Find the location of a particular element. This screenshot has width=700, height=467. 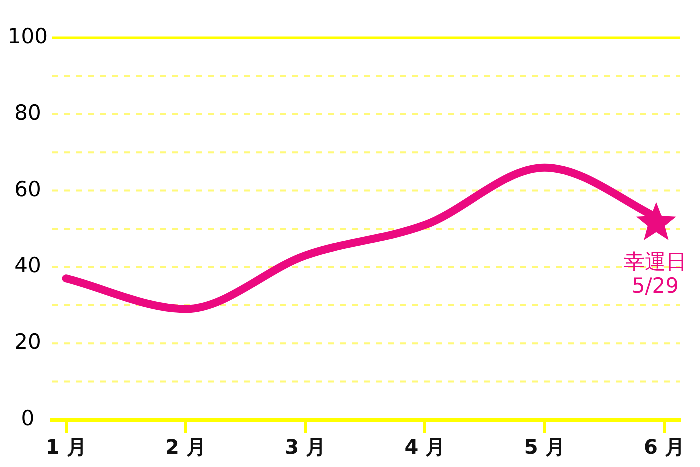

y-tick-label: 40 is located at coordinates (28, 266).